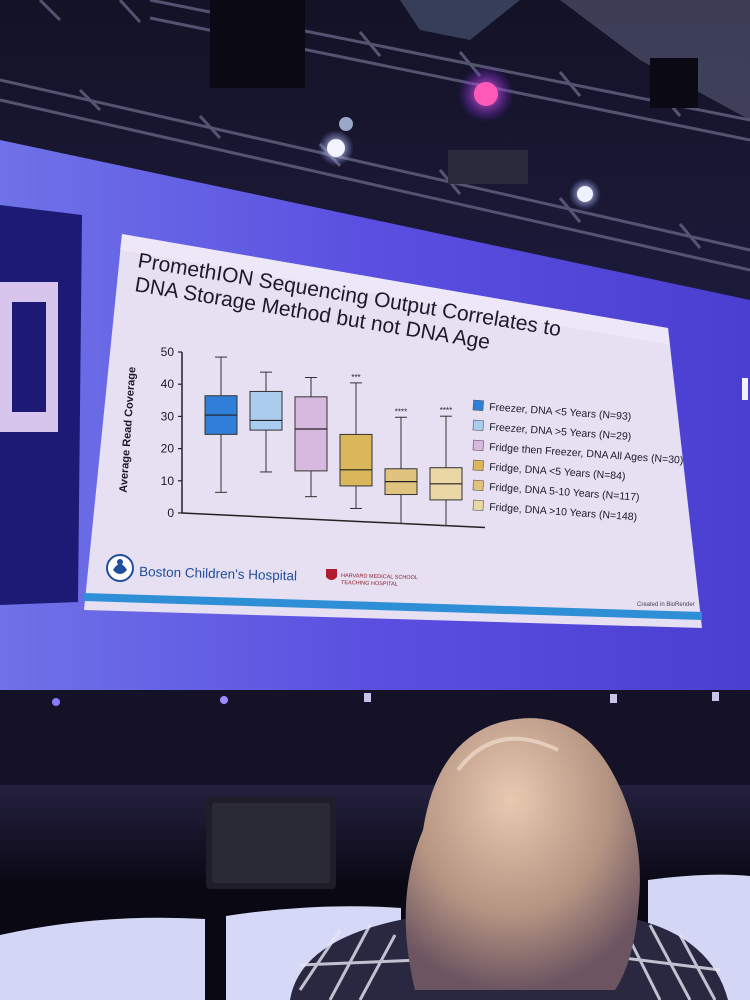  What do you see at coordinates (120, 568) in the screenshot?
I see `boston-childrens-logo` at bounding box center [120, 568].